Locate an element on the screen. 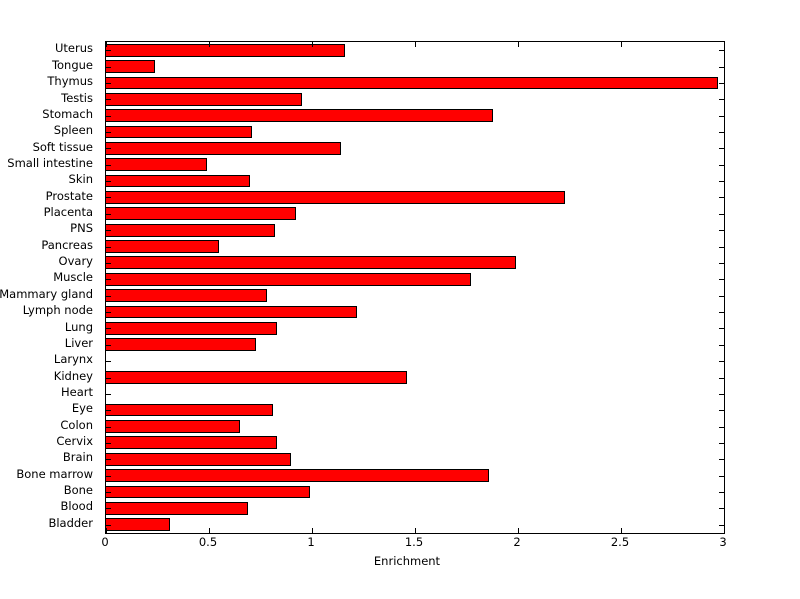 This screenshot has width=800, height=599. y-tick-liver: Liver is located at coordinates (50, 343).